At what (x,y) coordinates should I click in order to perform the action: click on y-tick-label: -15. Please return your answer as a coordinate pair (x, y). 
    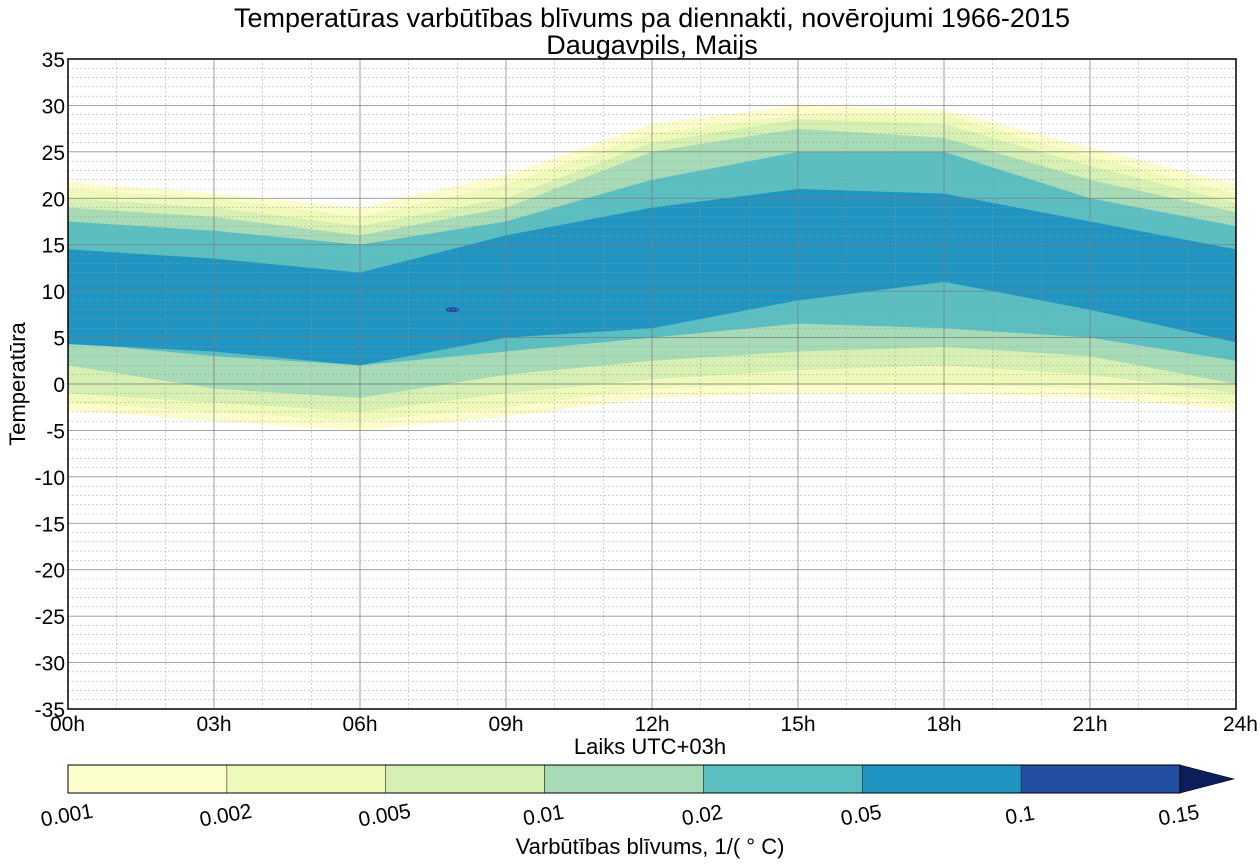
    Looking at the image, I should click on (50, 524).